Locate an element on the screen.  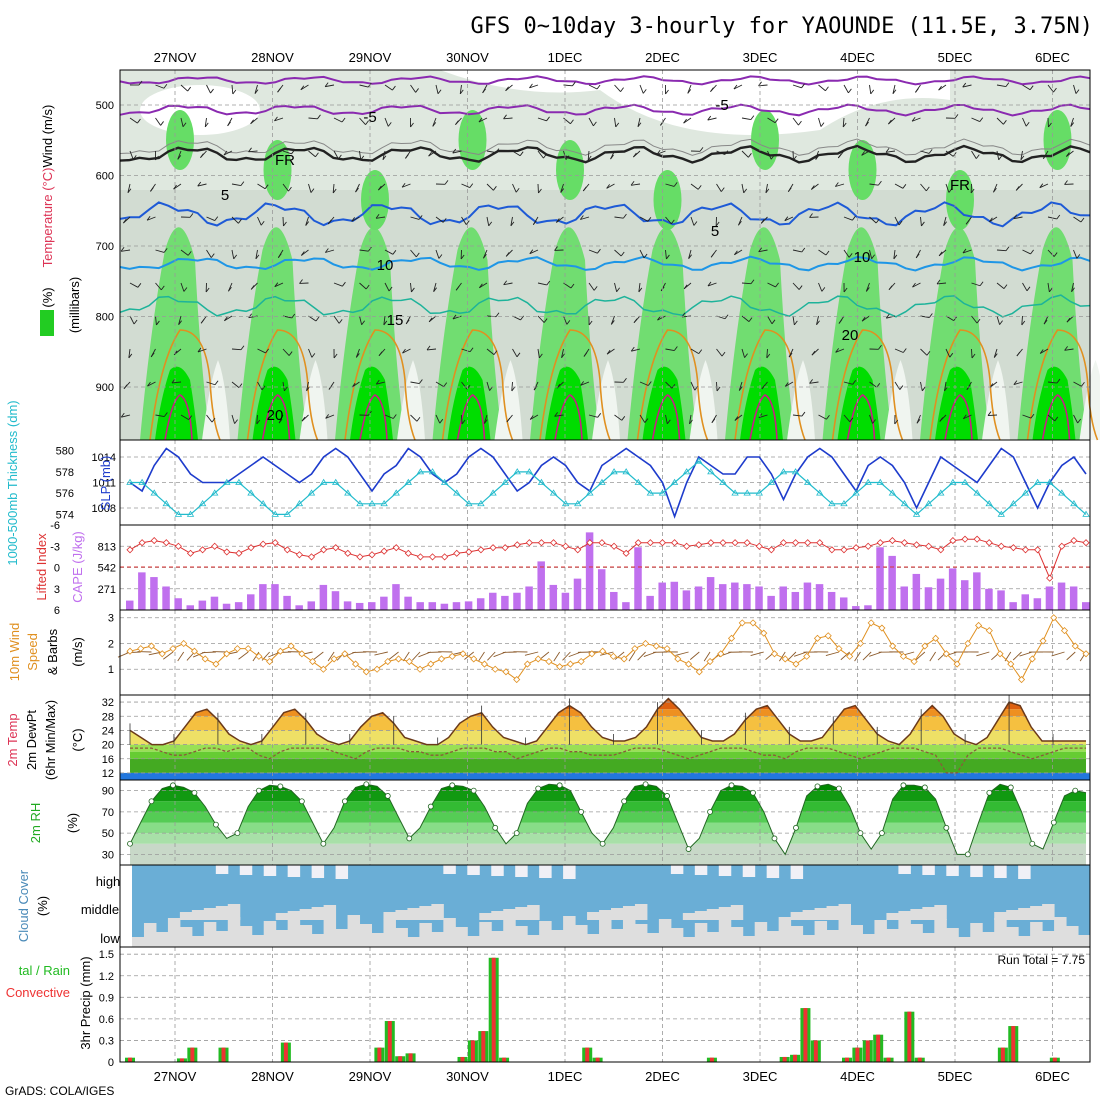
bottom-date-29NOV: 29NOV is located at coordinates (370, 1076).